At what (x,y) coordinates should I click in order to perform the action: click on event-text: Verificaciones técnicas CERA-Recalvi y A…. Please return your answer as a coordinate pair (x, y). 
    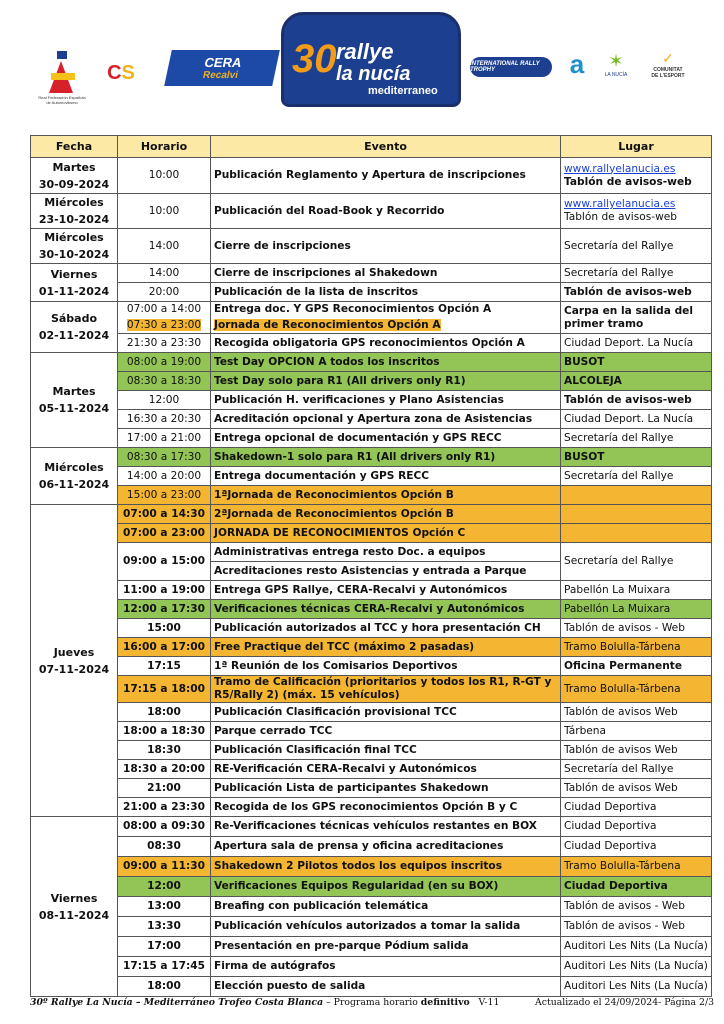
    Looking at the image, I should click on (369, 608).